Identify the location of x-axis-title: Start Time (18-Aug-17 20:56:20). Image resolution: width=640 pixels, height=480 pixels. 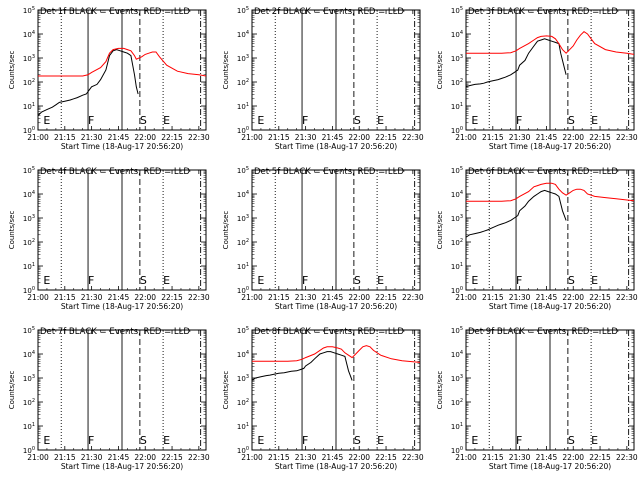
(336, 306).